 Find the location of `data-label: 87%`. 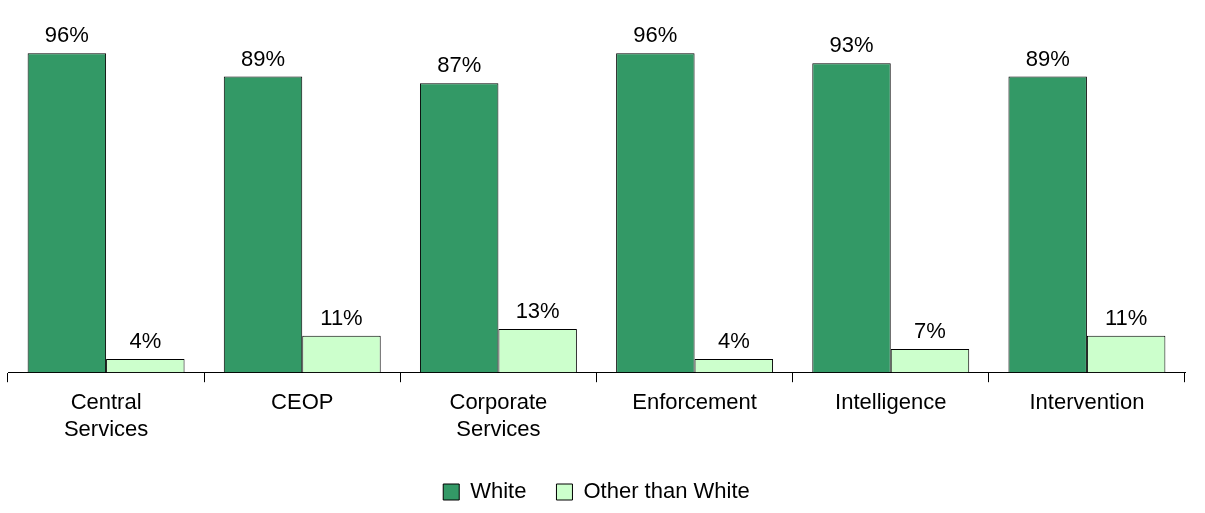

data-label: 87% is located at coordinates (459, 65).